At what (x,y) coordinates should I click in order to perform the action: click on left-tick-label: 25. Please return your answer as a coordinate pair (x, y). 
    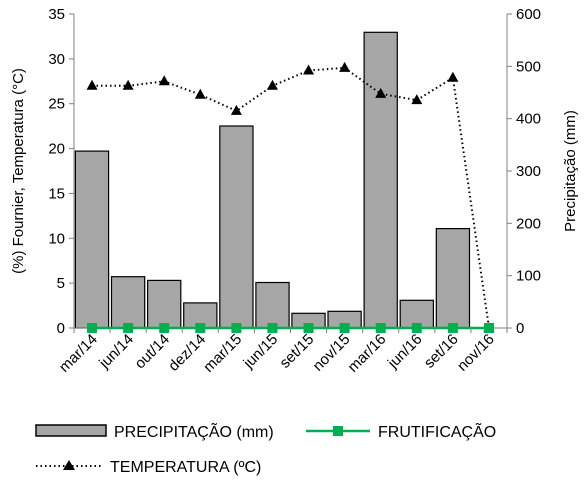
    Looking at the image, I should click on (56, 104).